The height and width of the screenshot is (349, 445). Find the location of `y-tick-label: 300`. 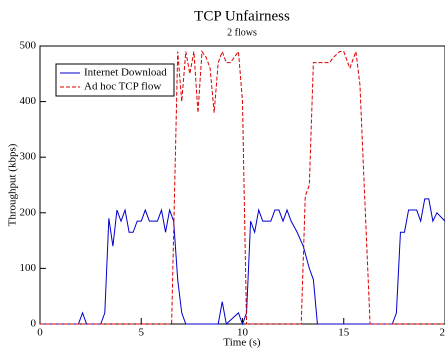

y-tick-label: 300 is located at coordinates (28, 157).